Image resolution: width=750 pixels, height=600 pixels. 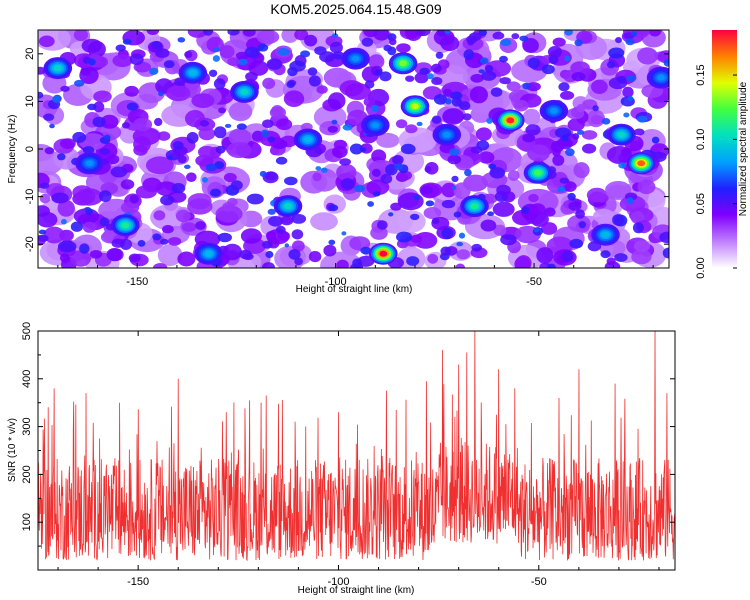 I want to click on snr-y-tick-label: 400, so click(x=27, y=379).